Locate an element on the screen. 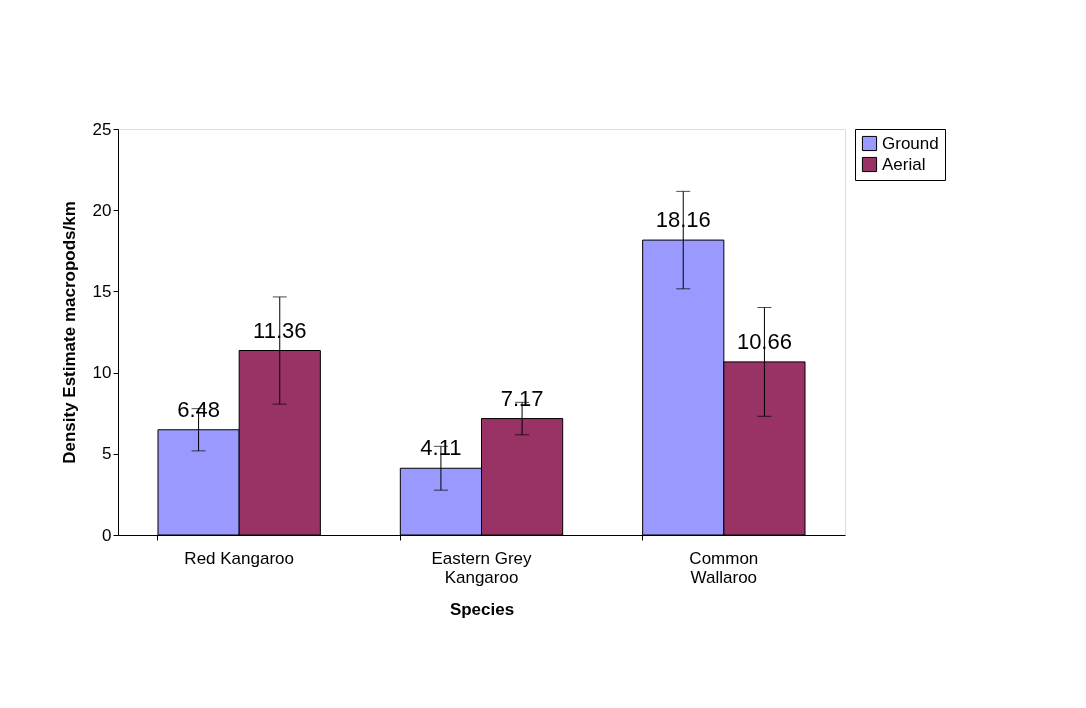 This screenshot has width=1086, height=708. x-tick-label: Red Kangaroo is located at coordinates (239, 558).